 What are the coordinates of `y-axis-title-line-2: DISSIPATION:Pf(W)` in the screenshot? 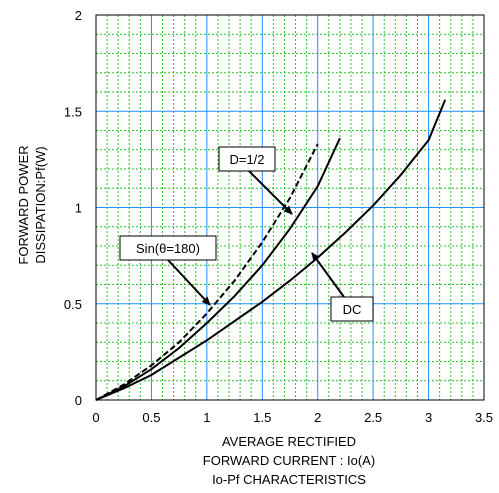 It's located at (40, 204).